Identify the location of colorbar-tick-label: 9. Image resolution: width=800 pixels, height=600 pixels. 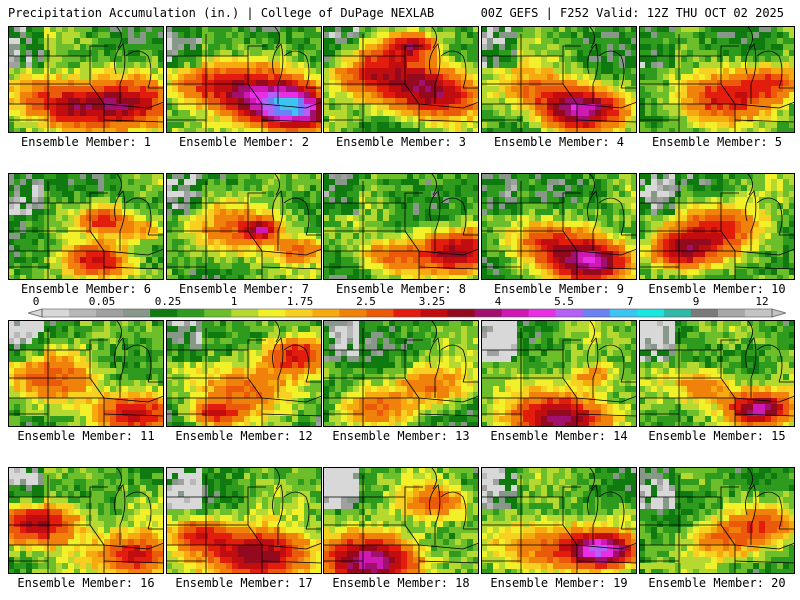
(696, 301).